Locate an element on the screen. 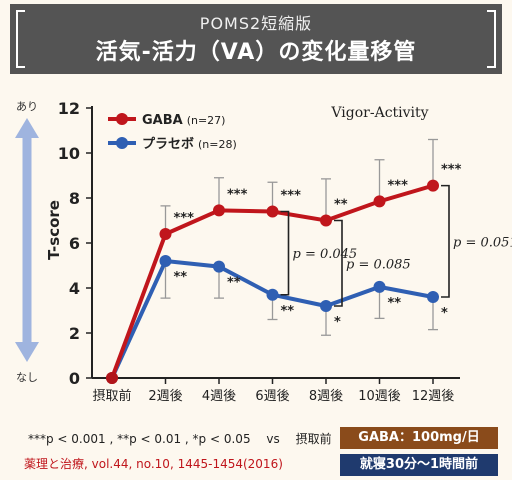 Image resolution: width=512 pixels, height=480 pixels. chart-title: Vigor-Activity is located at coordinates (379, 113).